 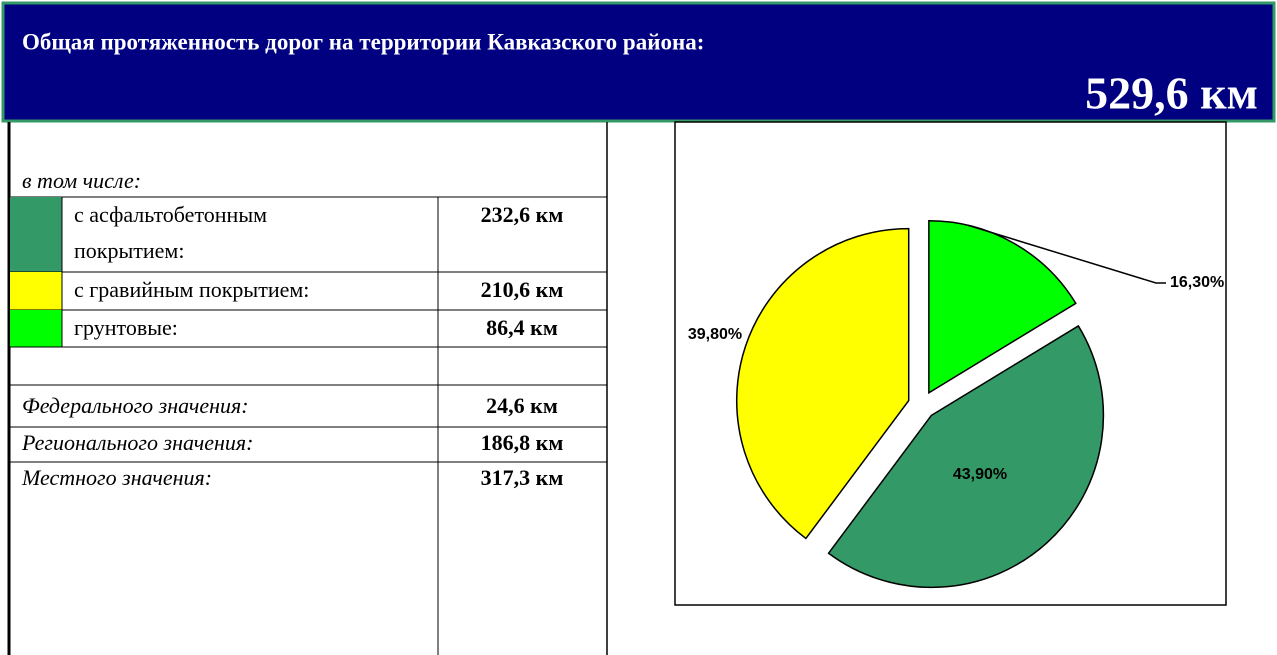 I want to click on row-label: Местного значения:, so click(x=116, y=477).